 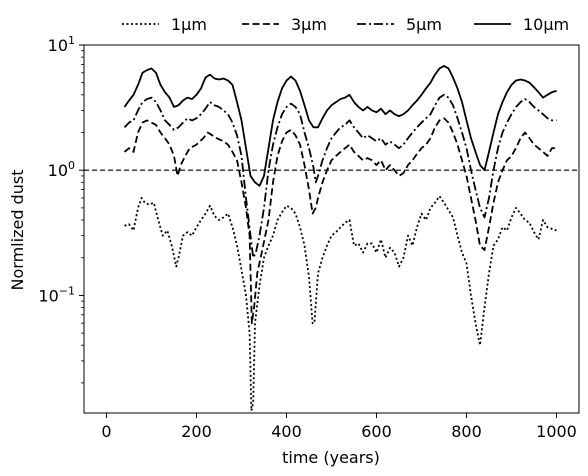 I want to click on y-tick-label: 10⁻¹, so click(x=56, y=294).